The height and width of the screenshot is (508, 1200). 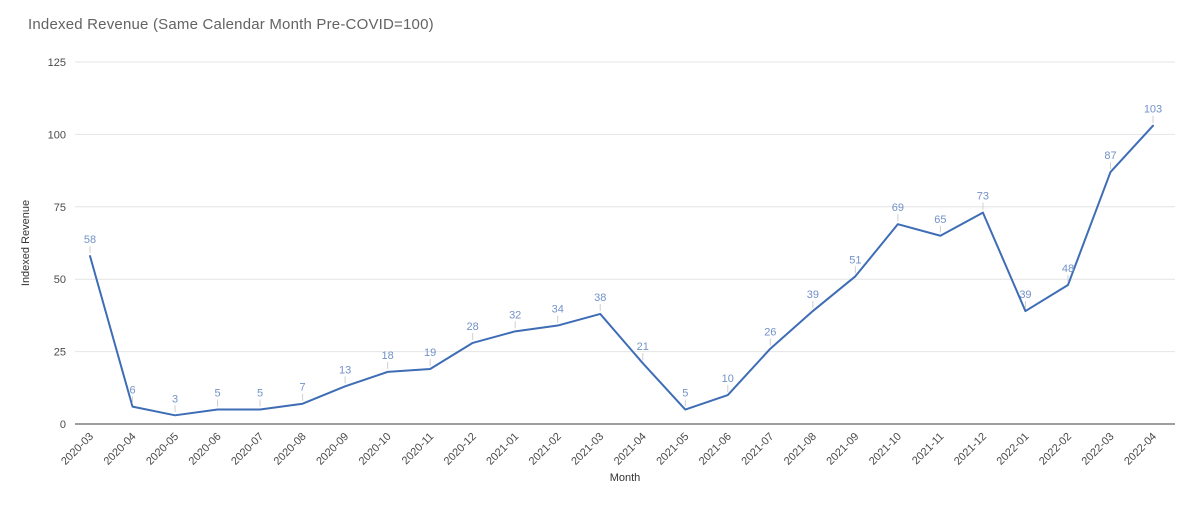 What do you see at coordinates (77, 449) in the screenshot?
I see `x-tick-label: 2020-03` at bounding box center [77, 449].